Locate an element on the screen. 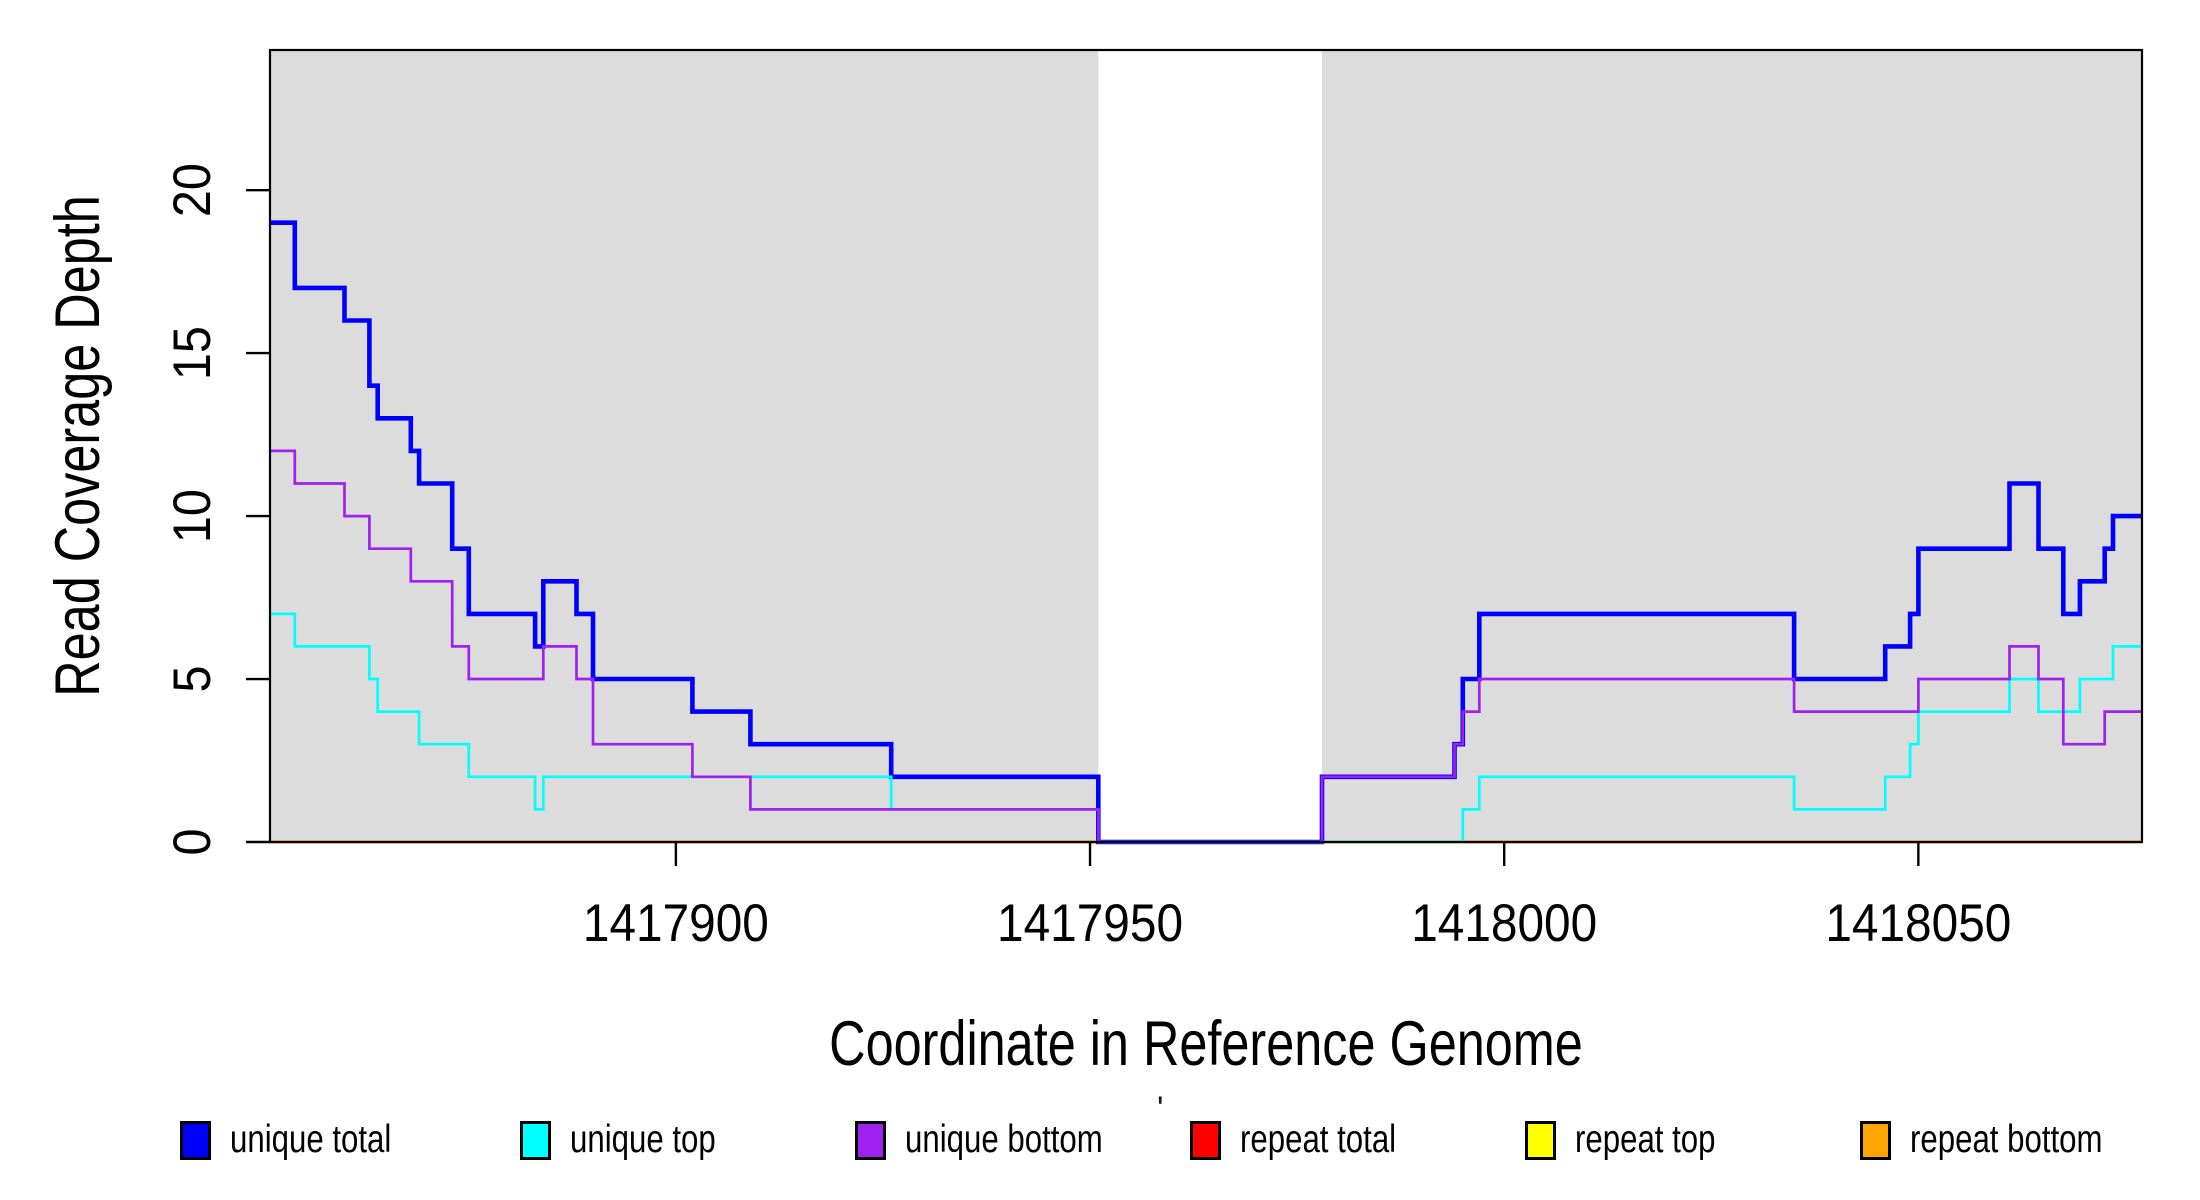  legend-label: unique top is located at coordinates (643, 1139).